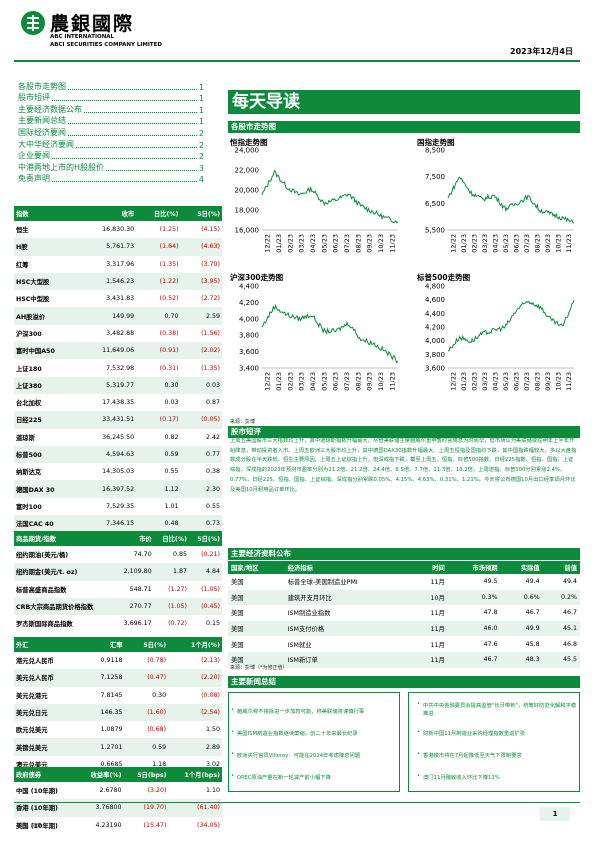  I want to click on toc-item: 企业要闻 2, so click(111, 156).